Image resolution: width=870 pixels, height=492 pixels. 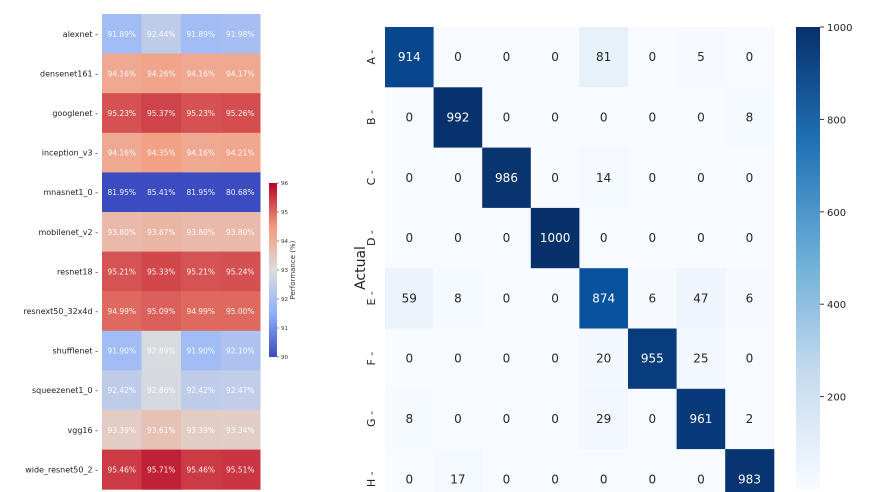 I want to click on cell-label: 80.68%, so click(x=240, y=192).